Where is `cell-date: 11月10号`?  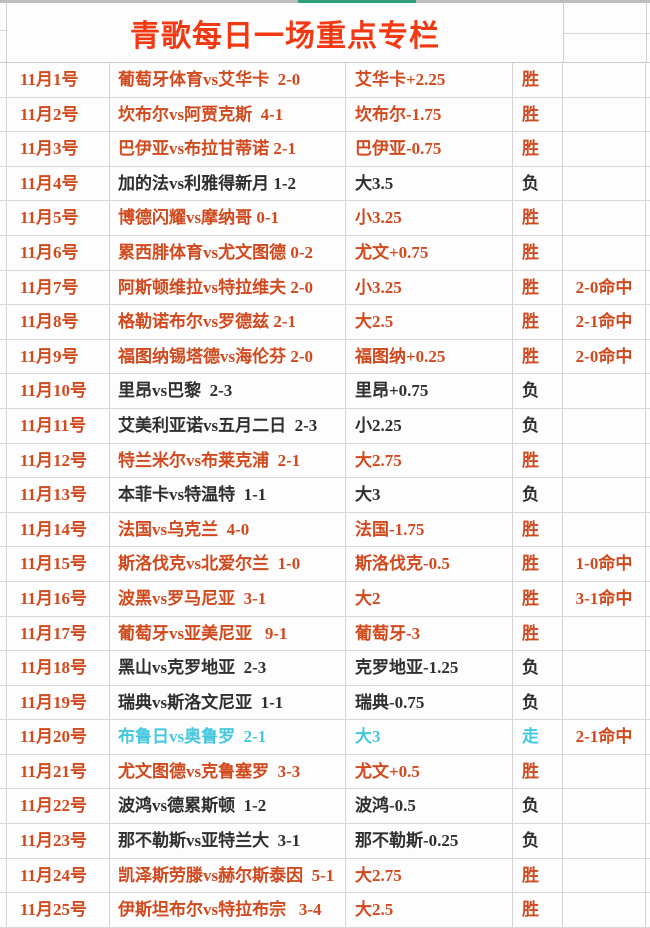 cell-date: 11月10号 is located at coordinates (58, 391).